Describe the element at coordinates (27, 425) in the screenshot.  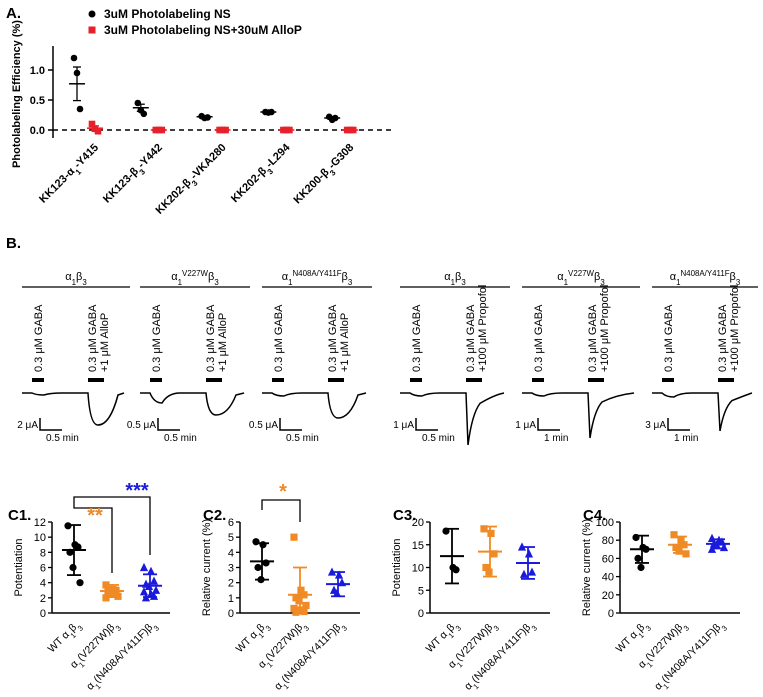
I see `scale-bar-current: 2 μA` at that location.